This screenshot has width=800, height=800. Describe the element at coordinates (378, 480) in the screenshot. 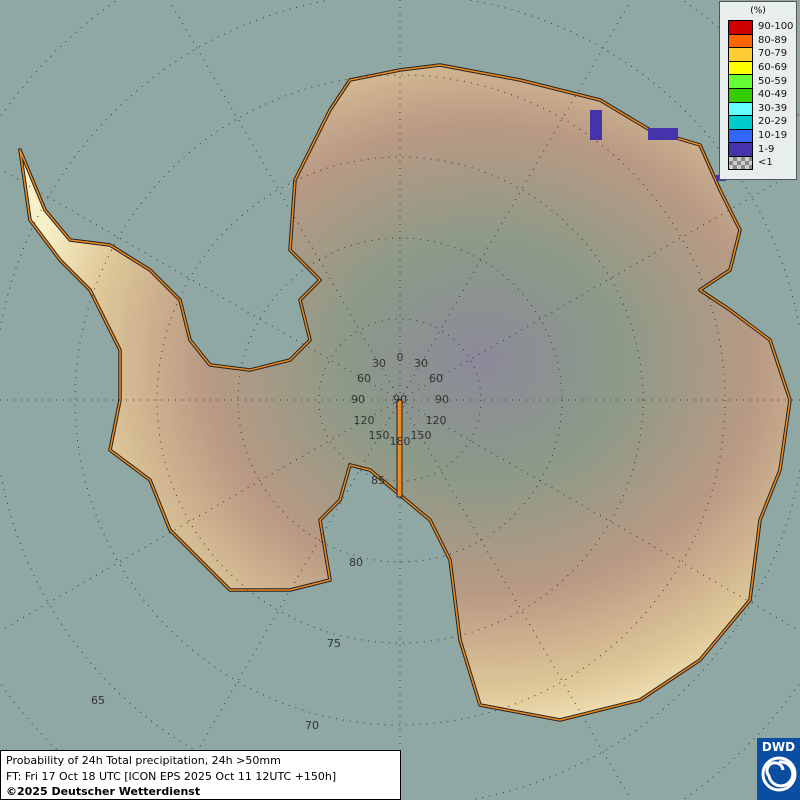

I see `latitude-label: 85` at that location.